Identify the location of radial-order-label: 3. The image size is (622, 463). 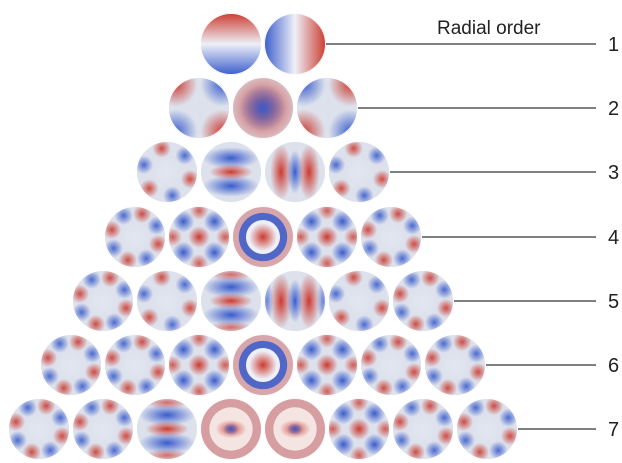
(613, 173).